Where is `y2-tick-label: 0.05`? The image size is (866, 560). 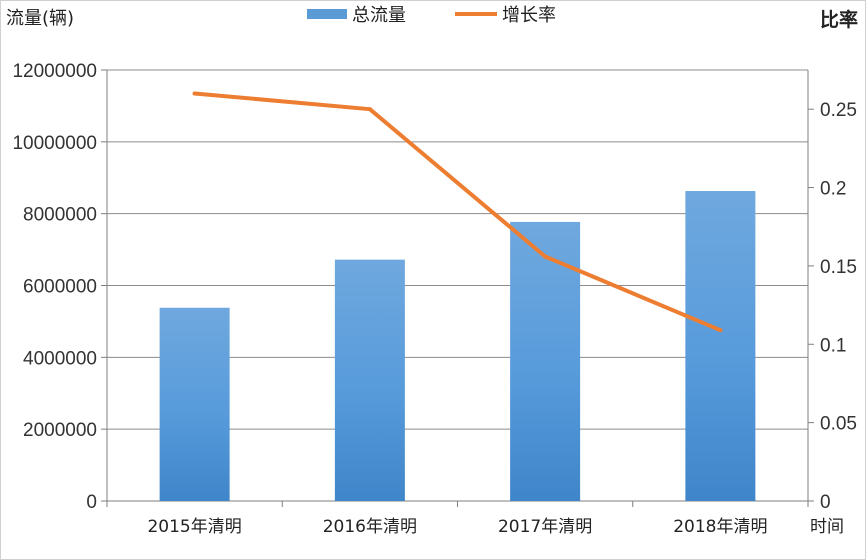
y2-tick-label: 0.05 is located at coordinates (838, 424).